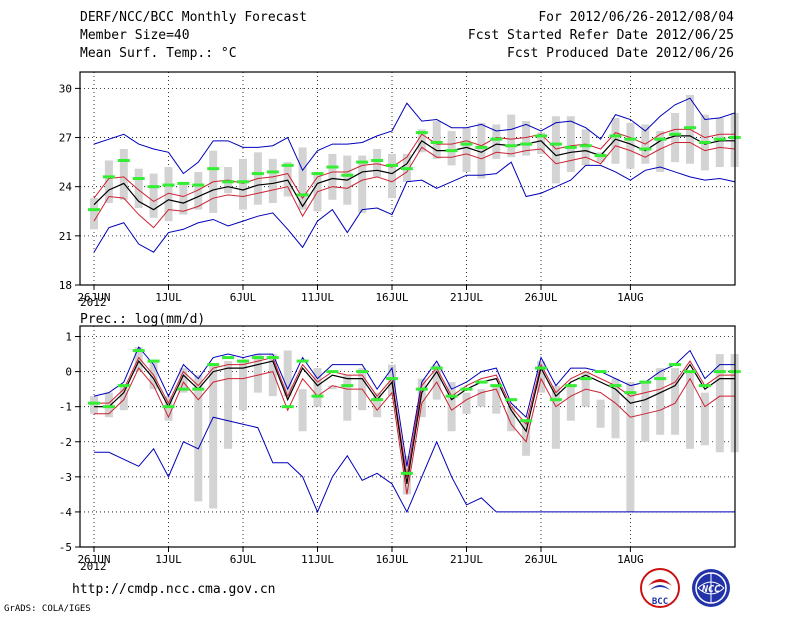 This screenshot has height=618, width=800. What do you see at coordinates (65, 285) in the screenshot?
I see `temp-ytick-label: 18` at bounding box center [65, 285].